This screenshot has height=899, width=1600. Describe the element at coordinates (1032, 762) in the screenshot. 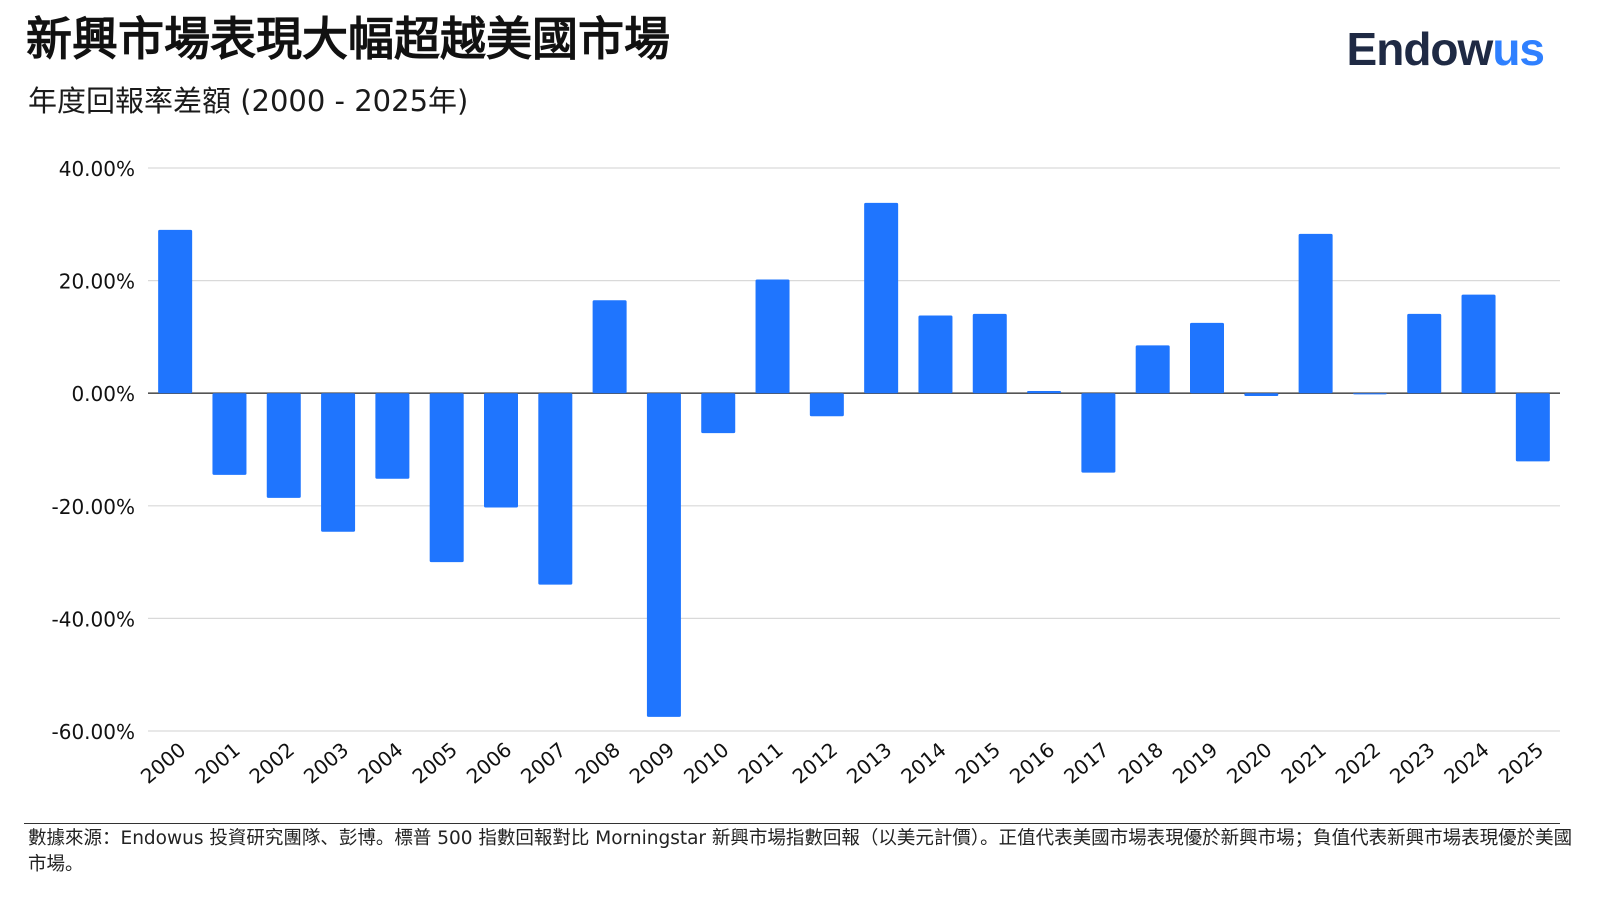

I see `x-tick-label: 2016` at that location.